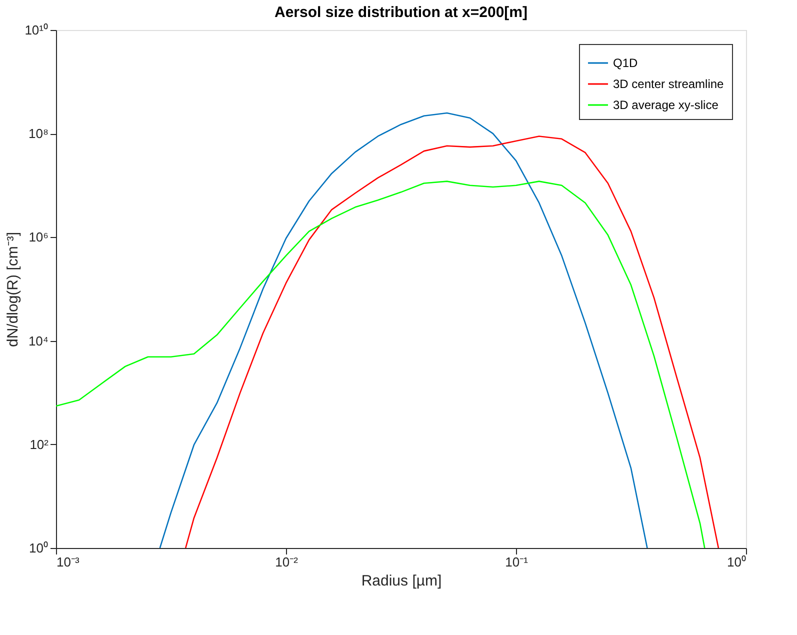  What do you see at coordinates (668, 84) in the screenshot?
I see `legend-label: 3D center streamline` at bounding box center [668, 84].